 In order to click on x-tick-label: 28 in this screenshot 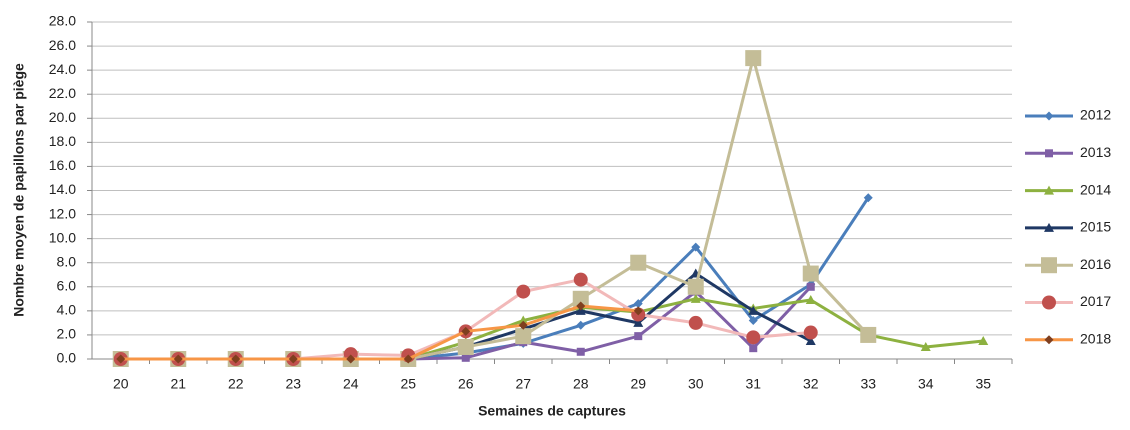, I will do `click(581, 384)`.